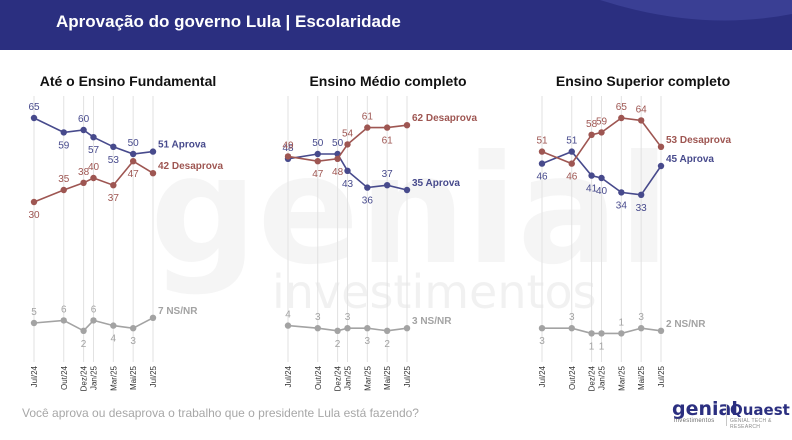 This screenshot has width=792, height=440. I want to click on data-label-aprova: 50, so click(318, 143).